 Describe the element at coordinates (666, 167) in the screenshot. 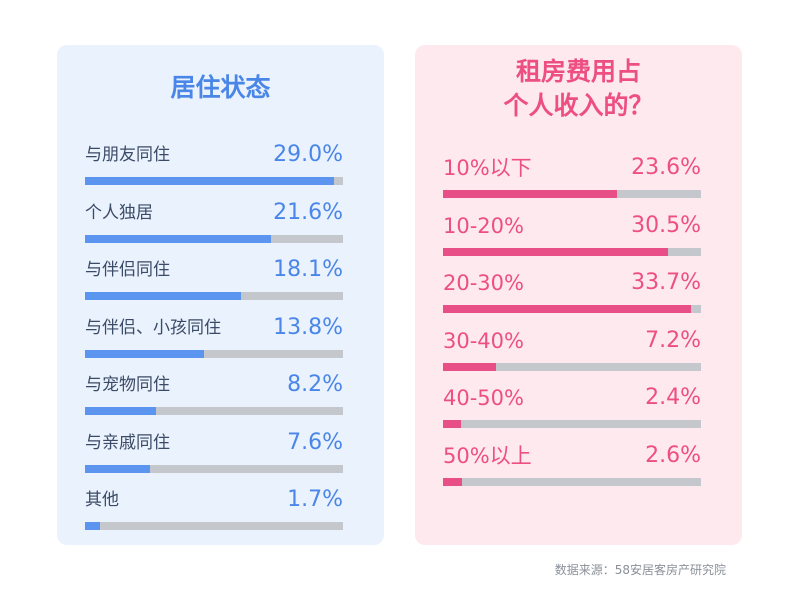

I see `bar-value-label: 23.6%` at that location.